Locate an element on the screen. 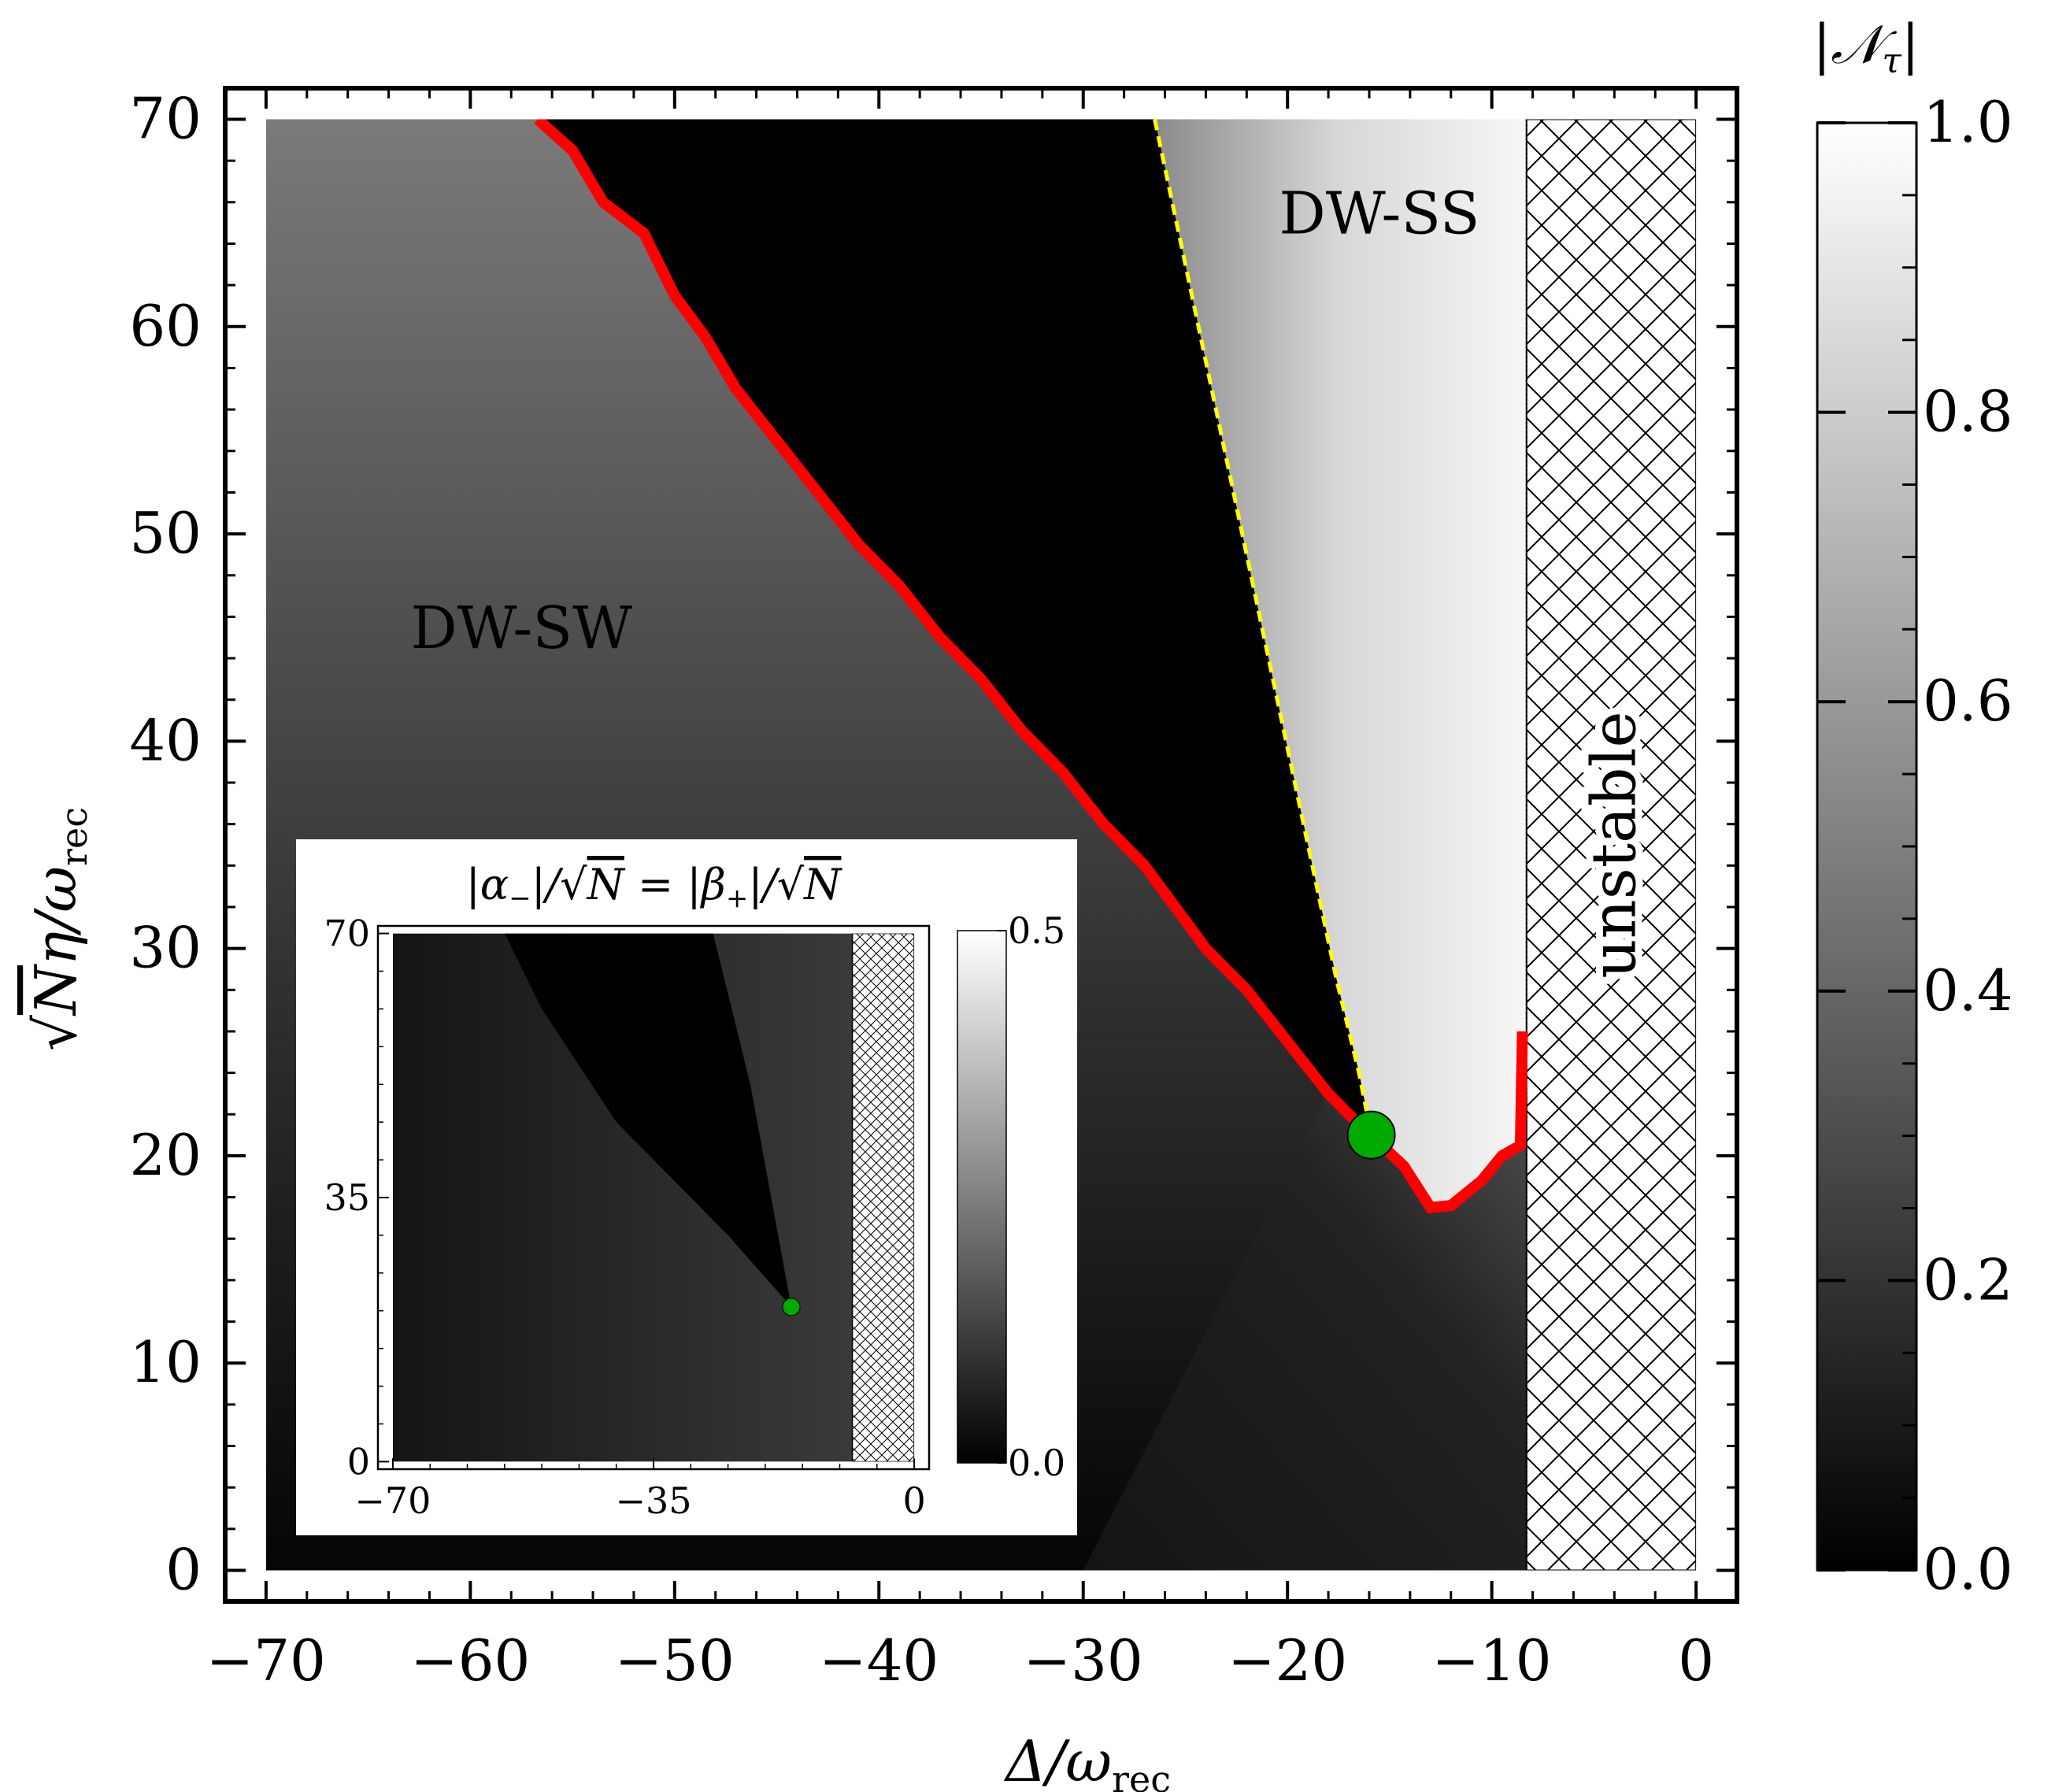  colorbar-ticks: 0.0 0.2 0.4 0.6 0.8 1.0 is located at coordinates (1915, 845).